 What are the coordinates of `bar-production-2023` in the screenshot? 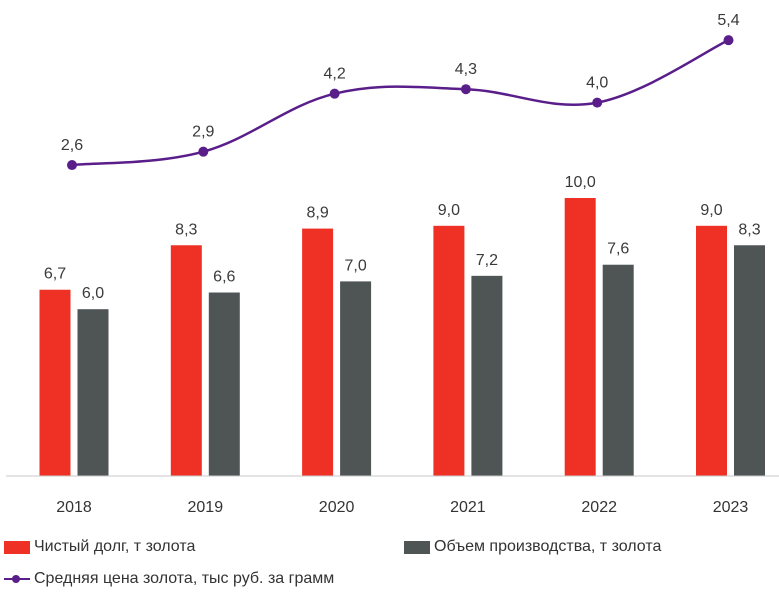 It's located at (749, 360).